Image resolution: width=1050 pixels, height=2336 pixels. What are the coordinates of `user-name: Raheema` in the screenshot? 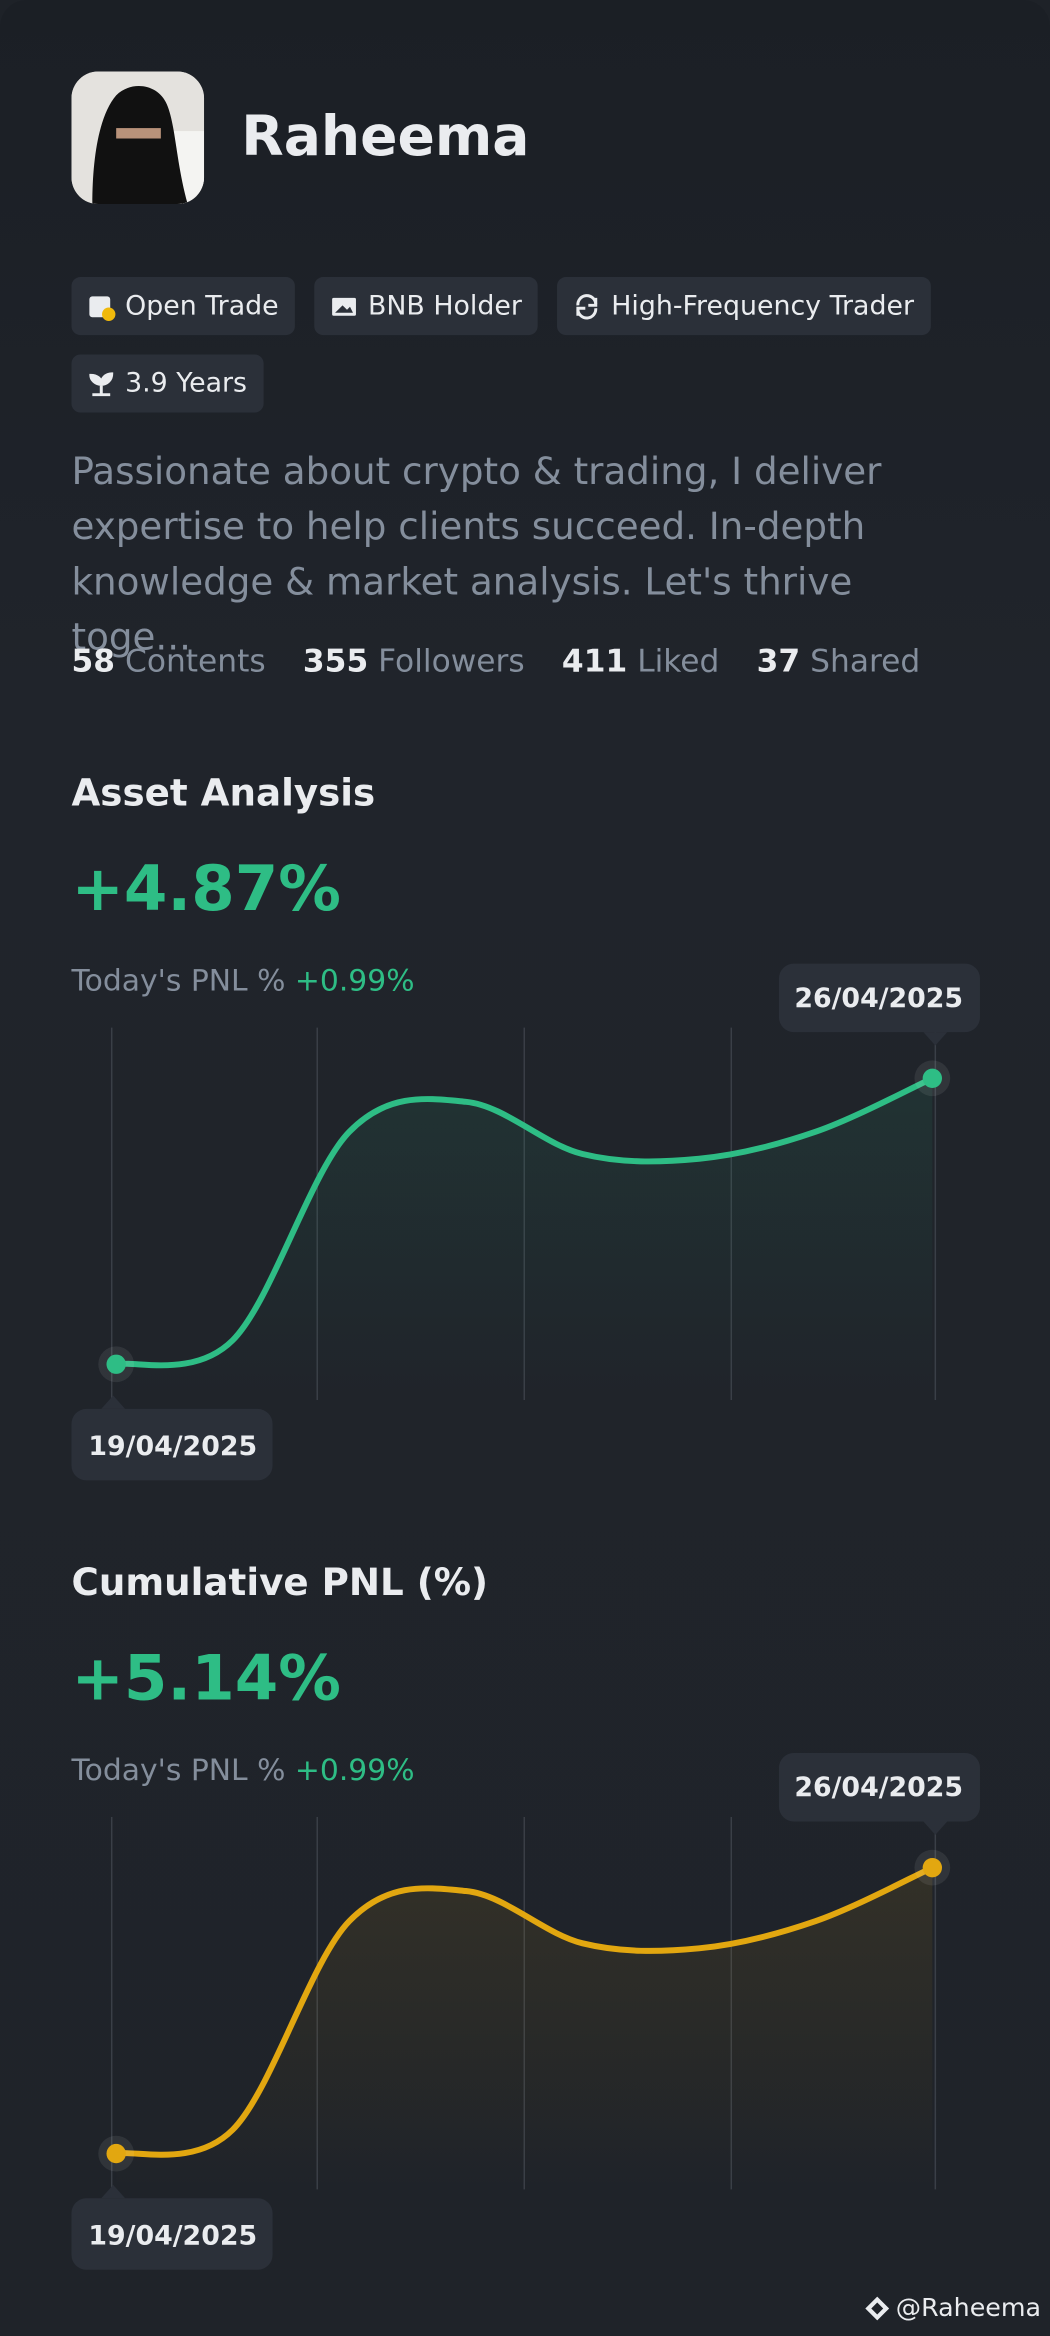 It's located at (385, 136).